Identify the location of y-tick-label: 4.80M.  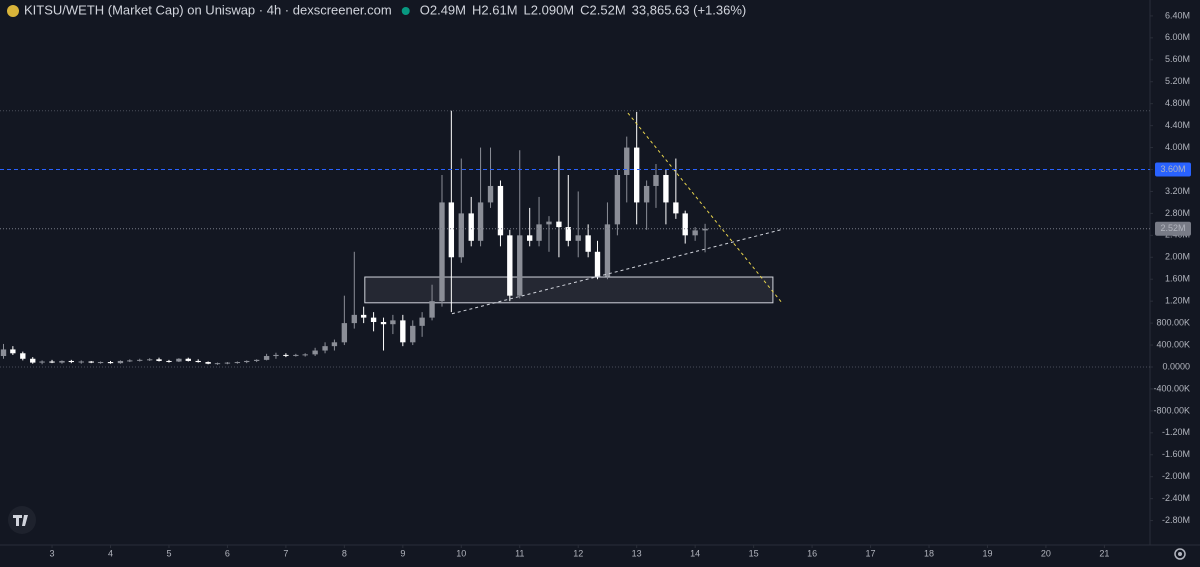
(1177, 103).